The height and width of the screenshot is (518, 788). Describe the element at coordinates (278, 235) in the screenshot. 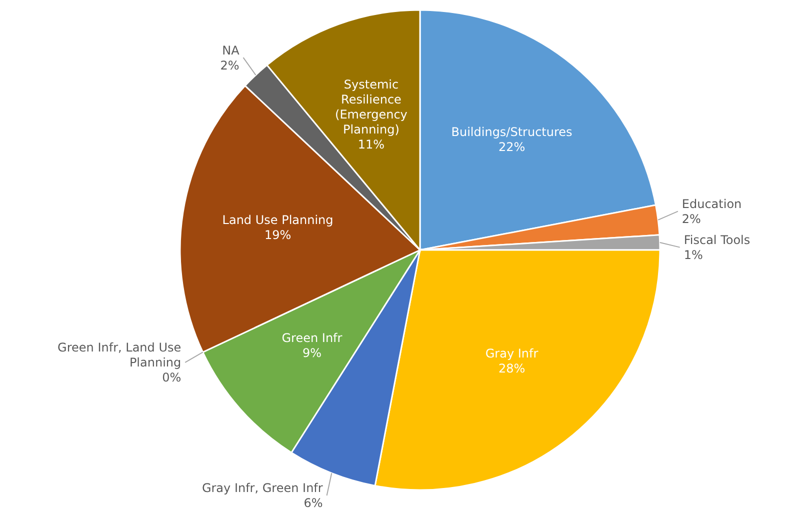

I see `data-label: 19%` at that location.